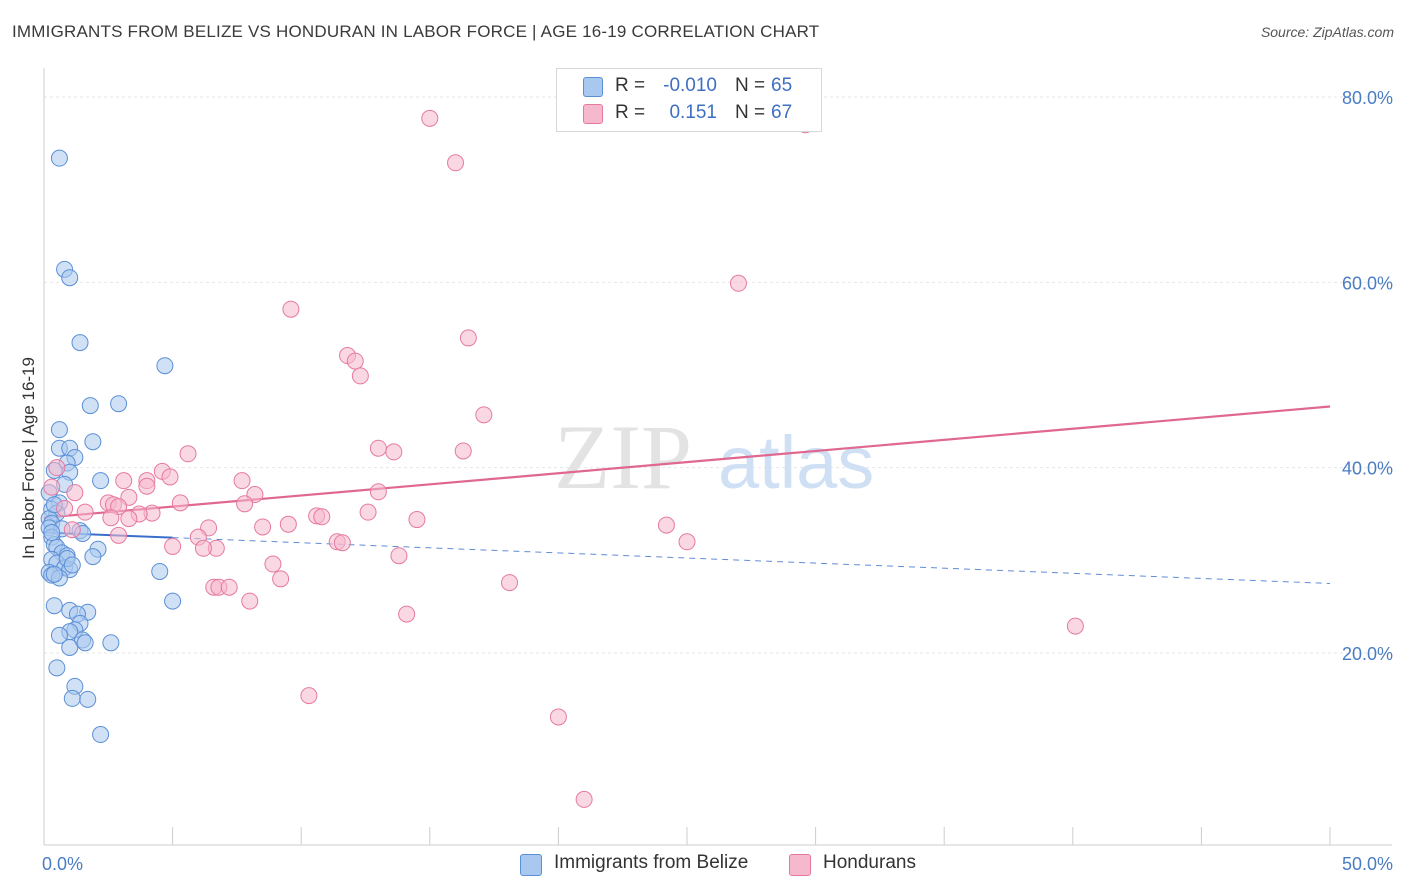 This screenshot has width=1406, height=892. I want to click on legend-n-label: N =, so click(750, 85).